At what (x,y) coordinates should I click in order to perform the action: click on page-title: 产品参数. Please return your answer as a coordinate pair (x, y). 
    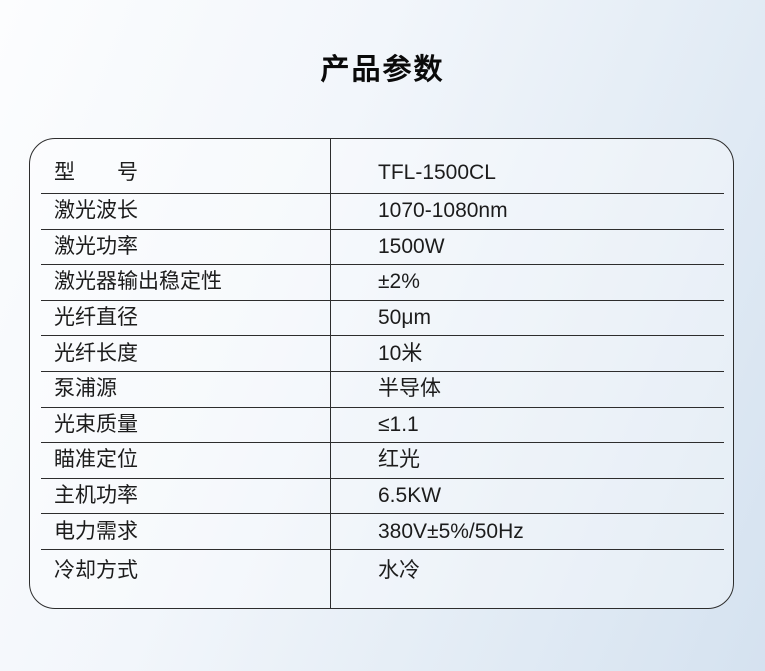
    Looking at the image, I should click on (382, 70).